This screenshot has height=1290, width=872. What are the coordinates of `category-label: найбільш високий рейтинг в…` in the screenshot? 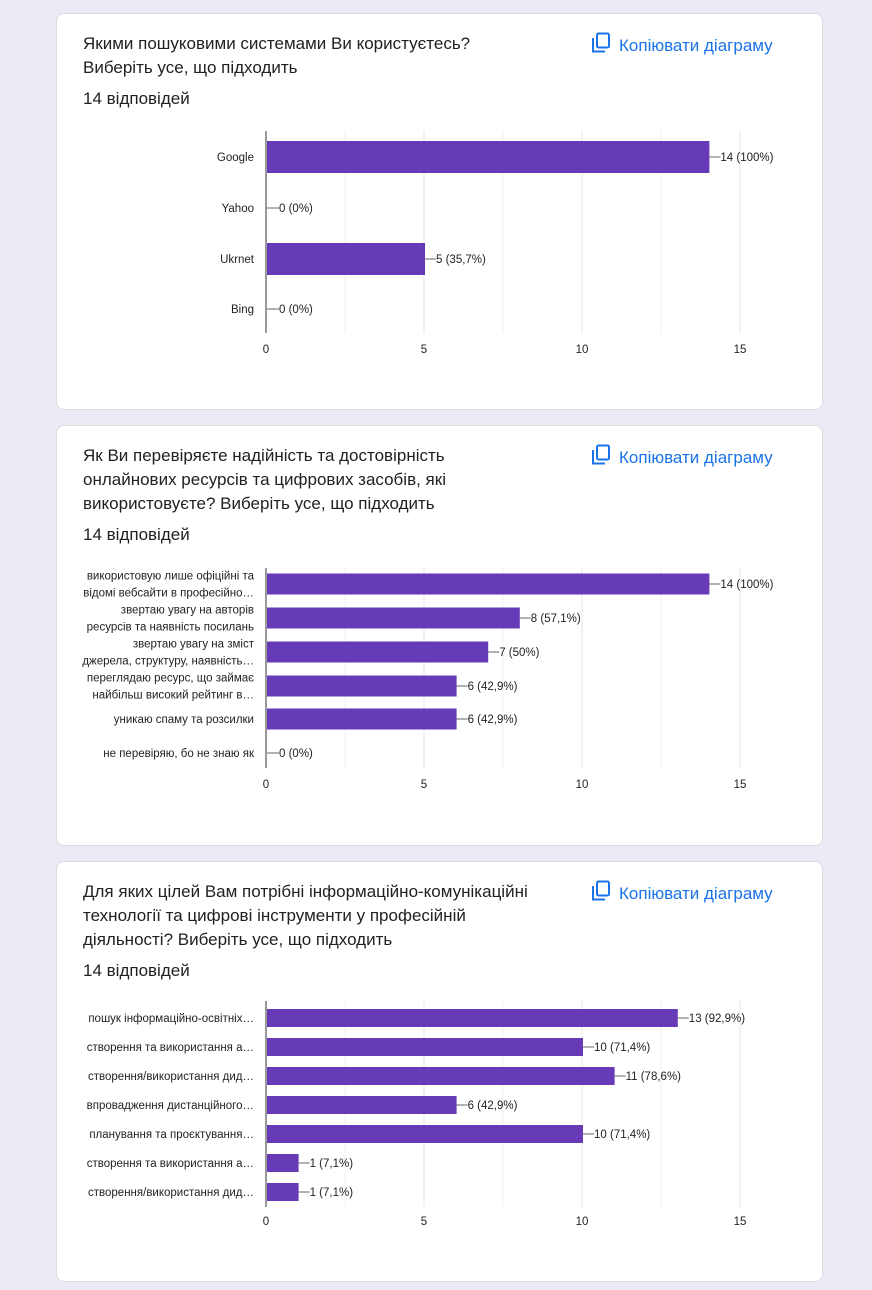 It's located at (173, 696).